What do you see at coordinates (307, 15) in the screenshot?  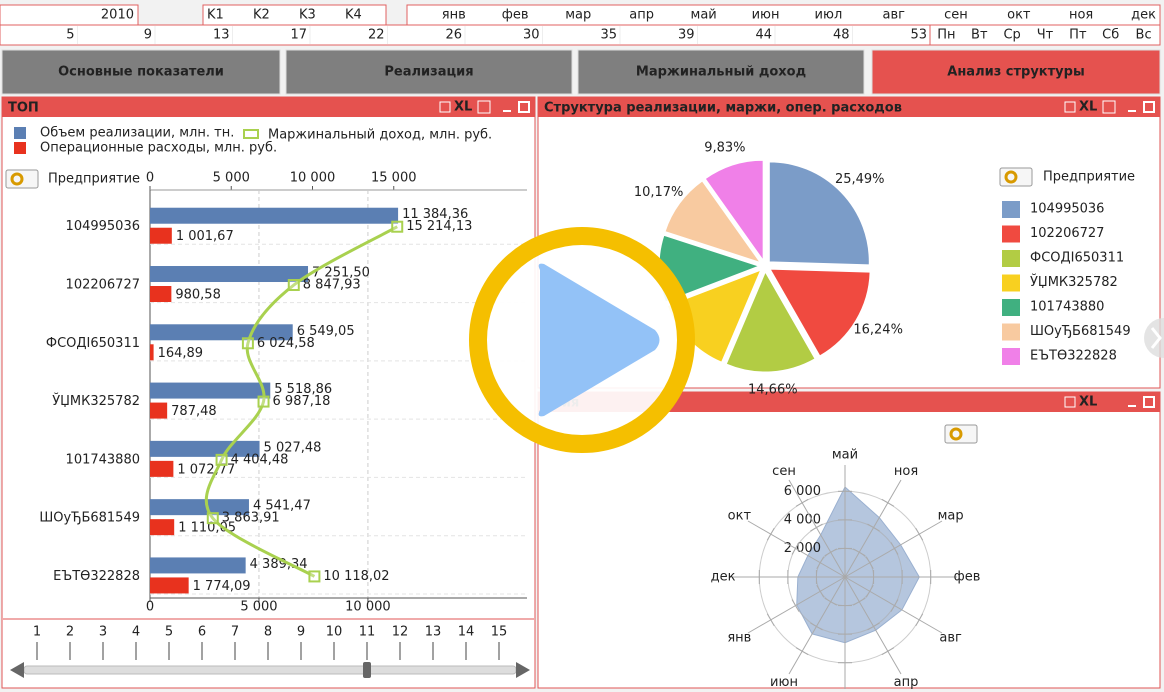 I see `quarter: K3` at bounding box center [307, 15].